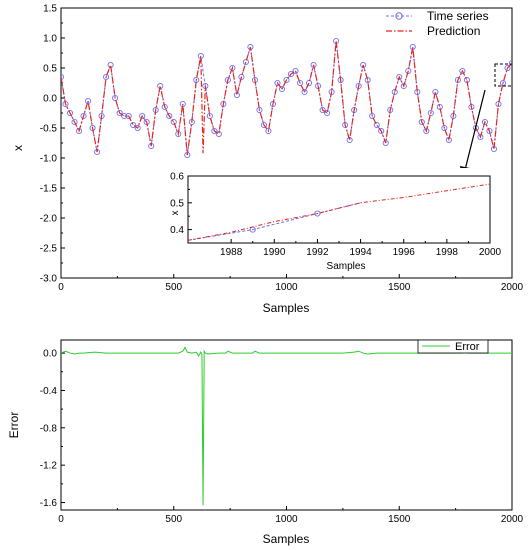  Describe the element at coordinates (52, 144) in the screenshot. I see `main-y-ticks: 1.5 1.0 0.5 0.0 -0.5 -1.0 -1.5 -2.0 -2.5 -3.0` at that location.